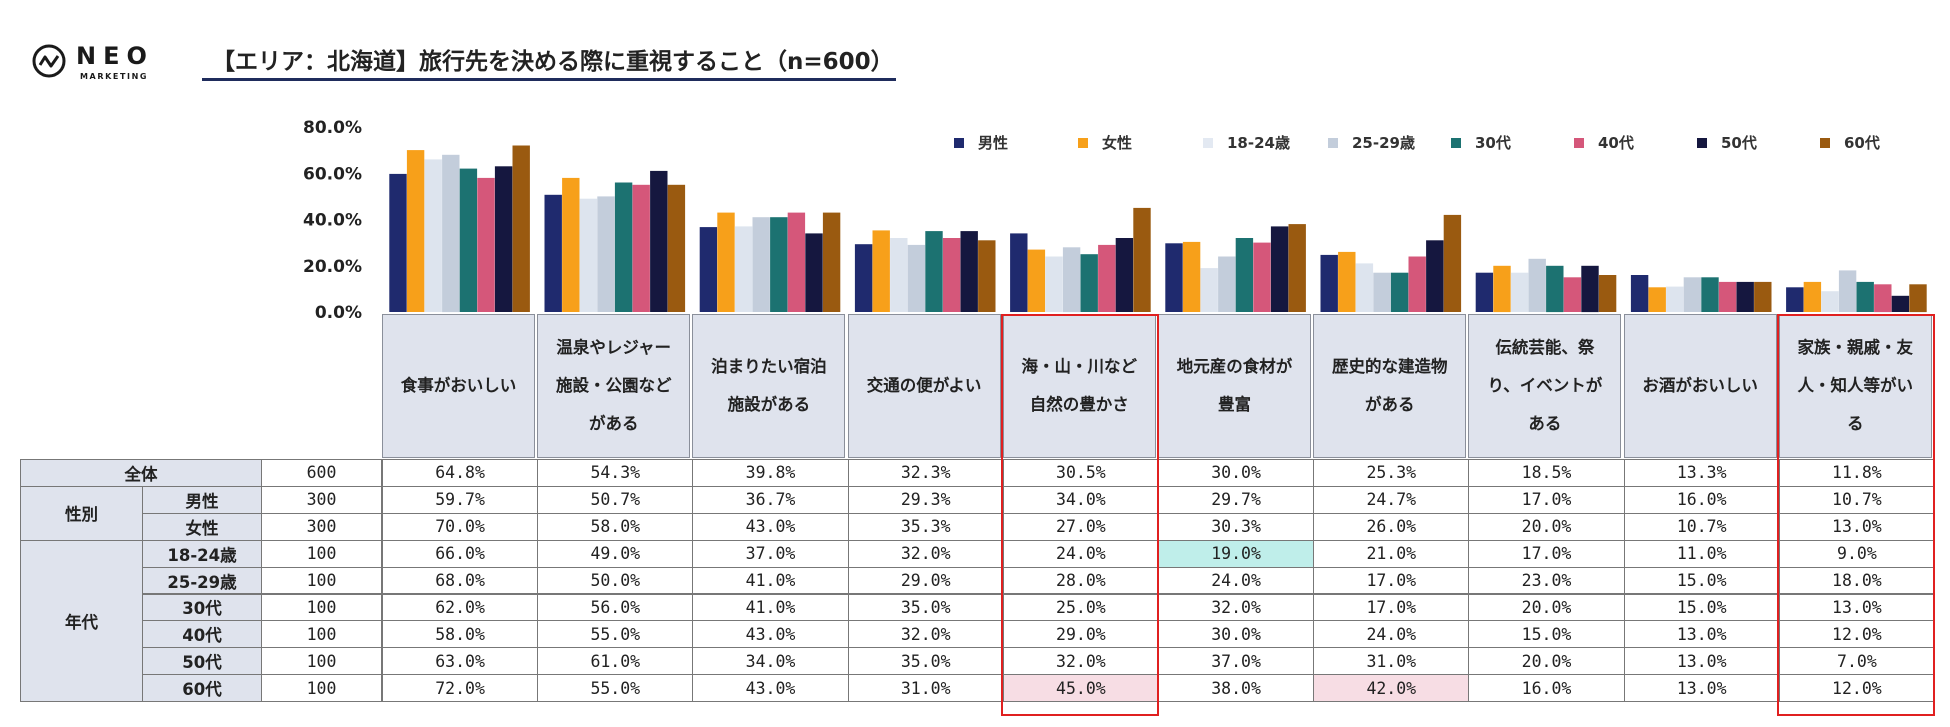 The image size is (1950, 727). Describe the element at coordinates (1371, 142) in the screenshot. I see `legend-item: 25-29歳` at that location.